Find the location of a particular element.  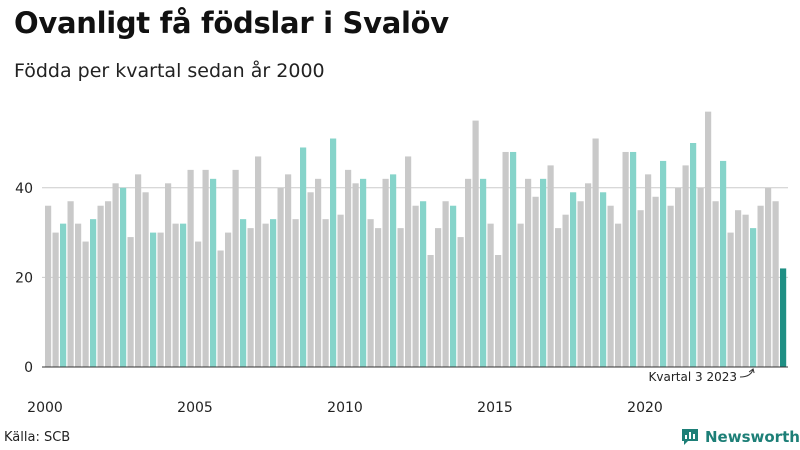

x-tick-label: 2000 is located at coordinates (45, 408).